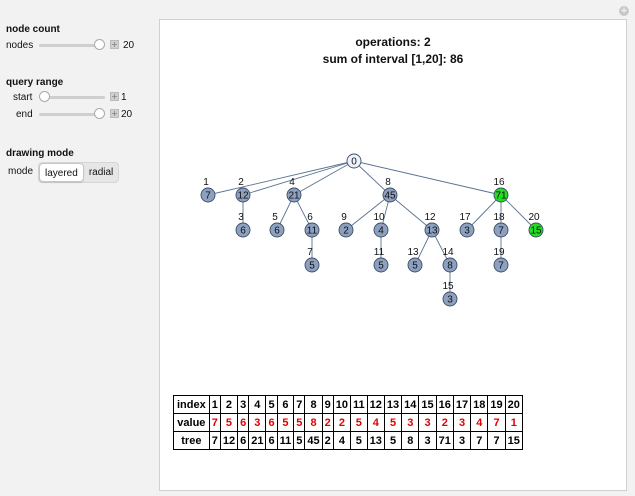  What do you see at coordinates (72, 45) in the screenshot?
I see `nodes-slider` at bounding box center [72, 45].